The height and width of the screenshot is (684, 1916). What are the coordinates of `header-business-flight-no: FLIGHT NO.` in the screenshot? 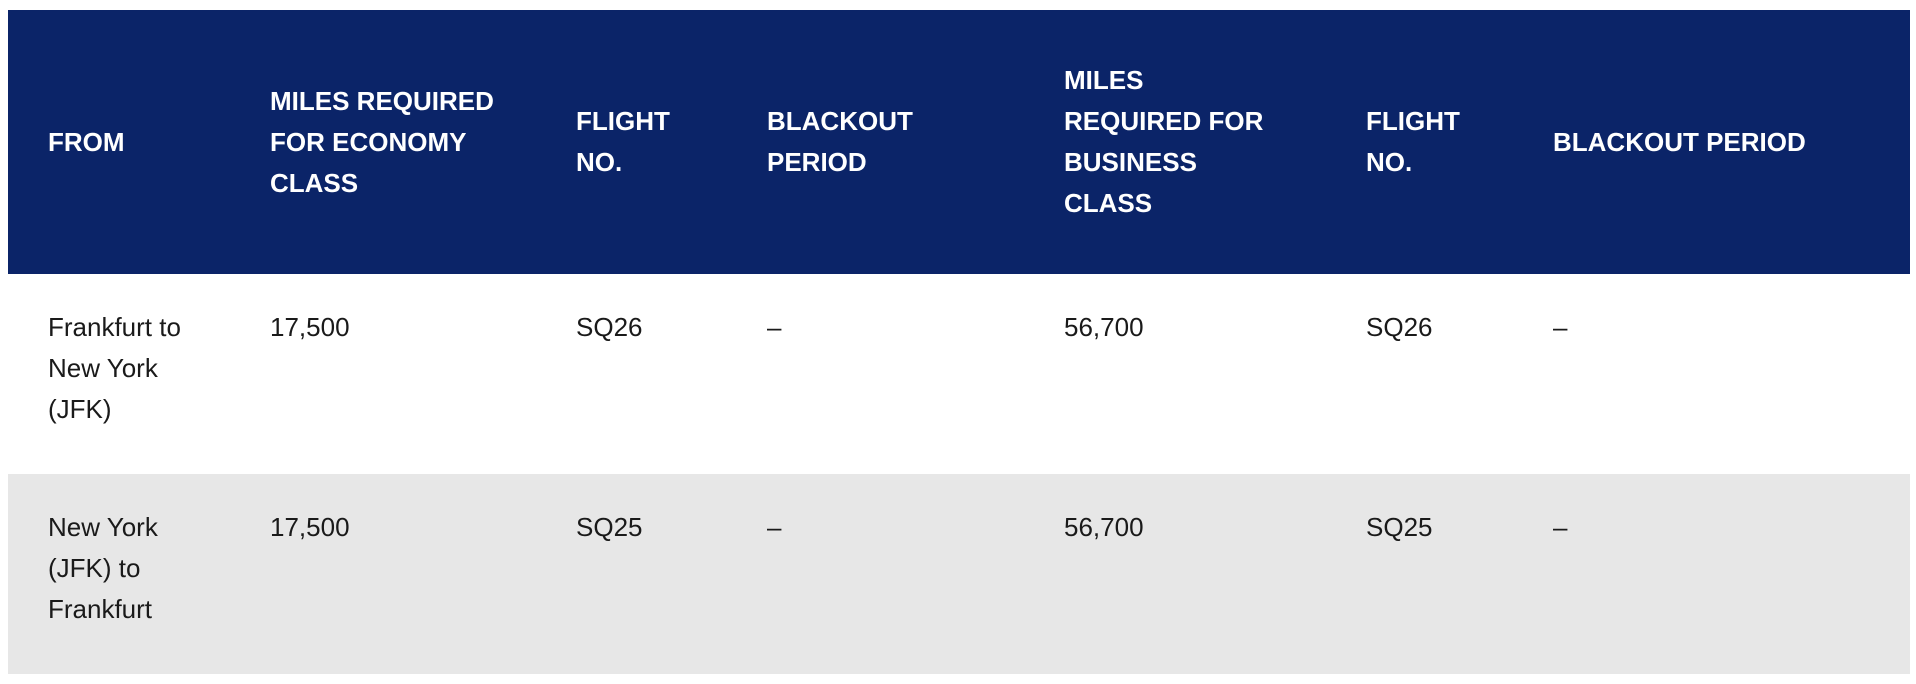 It's located at (1413, 141).